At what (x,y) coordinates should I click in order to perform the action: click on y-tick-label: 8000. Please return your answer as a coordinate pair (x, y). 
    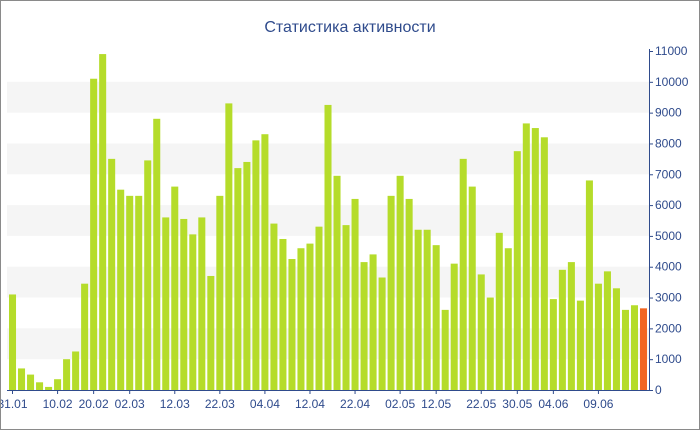
    Looking at the image, I should click on (668, 143).